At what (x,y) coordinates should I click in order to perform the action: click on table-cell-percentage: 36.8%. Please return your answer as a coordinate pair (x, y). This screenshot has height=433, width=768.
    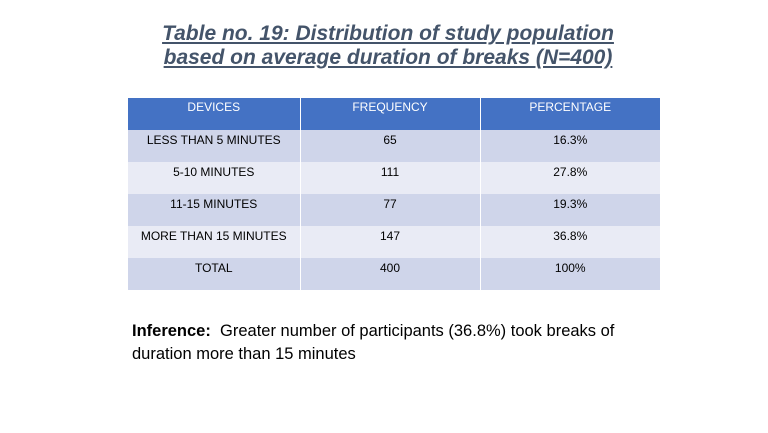
    Looking at the image, I should click on (570, 242).